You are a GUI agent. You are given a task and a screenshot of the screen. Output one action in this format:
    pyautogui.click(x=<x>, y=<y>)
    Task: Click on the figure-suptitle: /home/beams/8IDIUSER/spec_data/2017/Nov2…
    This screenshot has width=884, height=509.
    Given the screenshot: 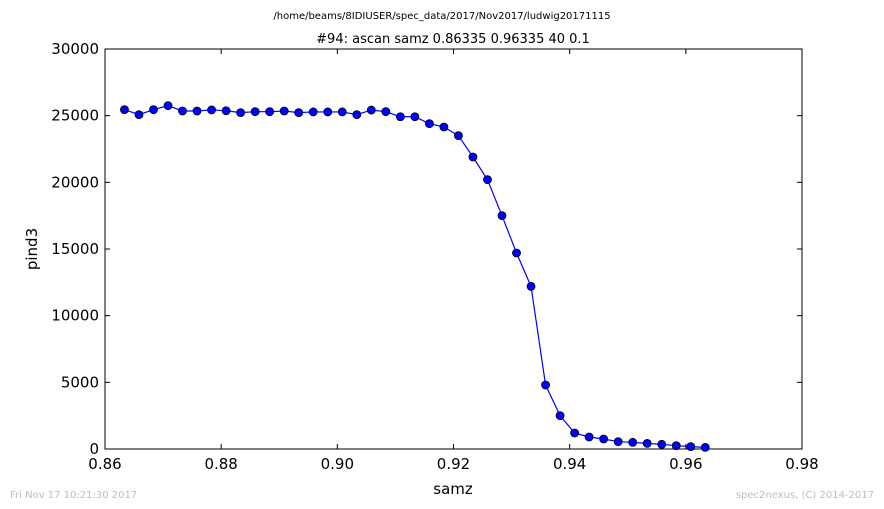 What is the action you would take?
    pyautogui.click(x=441, y=16)
    